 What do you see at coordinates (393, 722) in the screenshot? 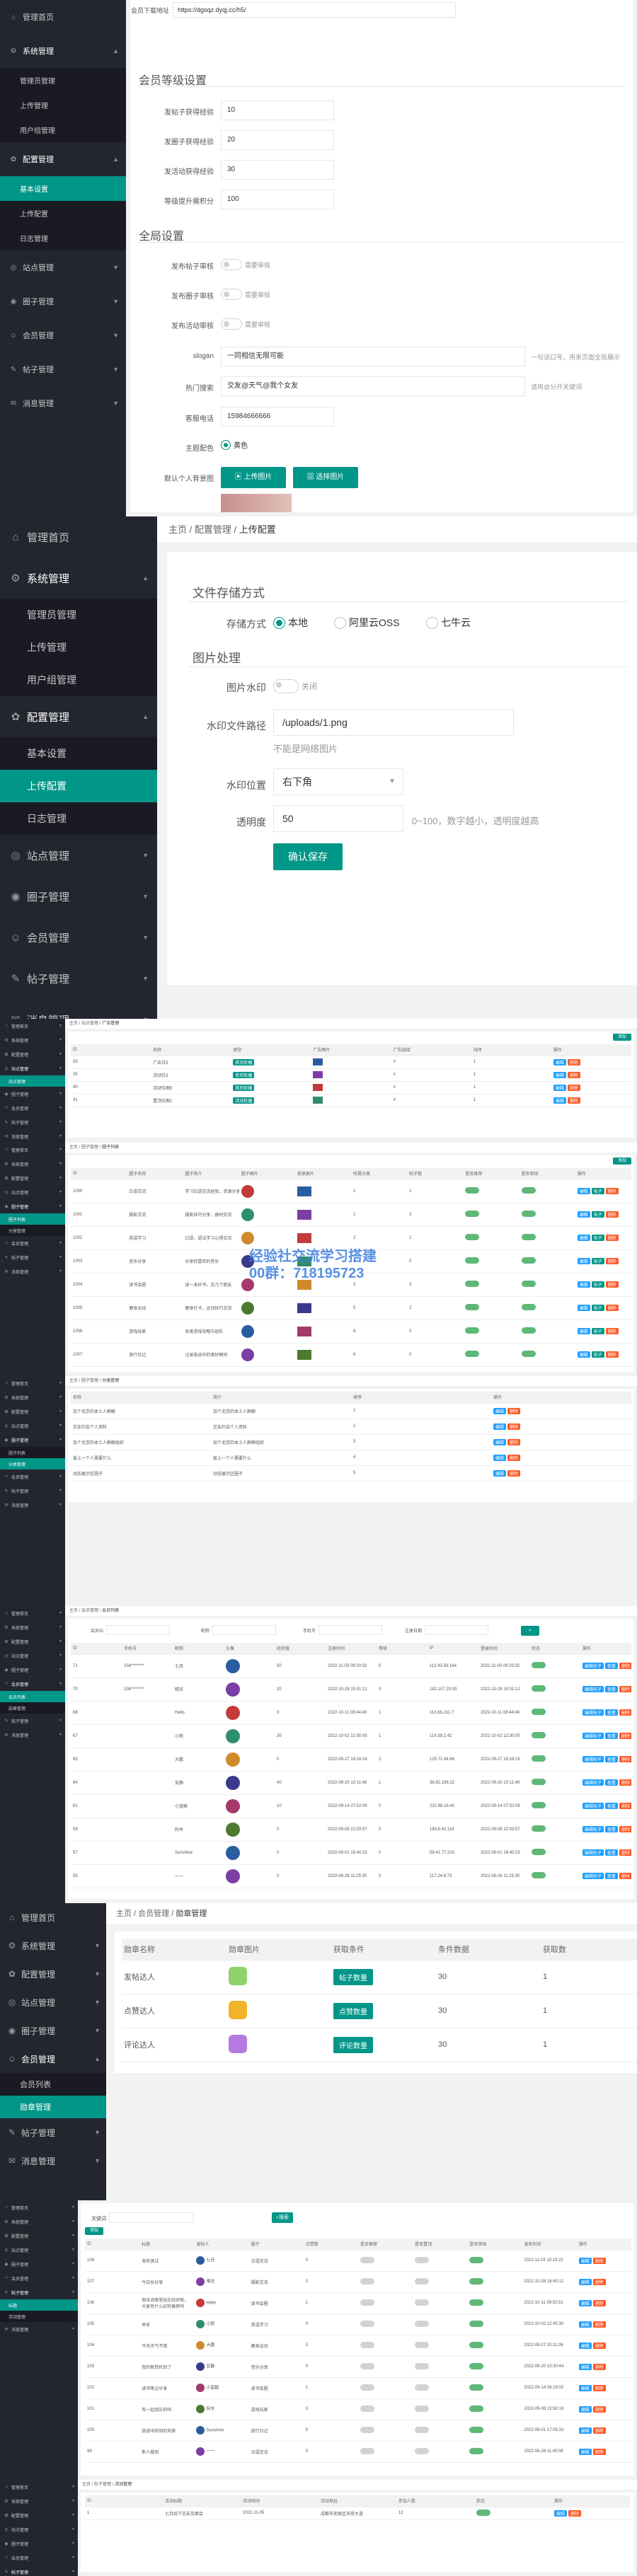
I see `watermark-path-input: /uploads/1.png` at bounding box center [393, 722].